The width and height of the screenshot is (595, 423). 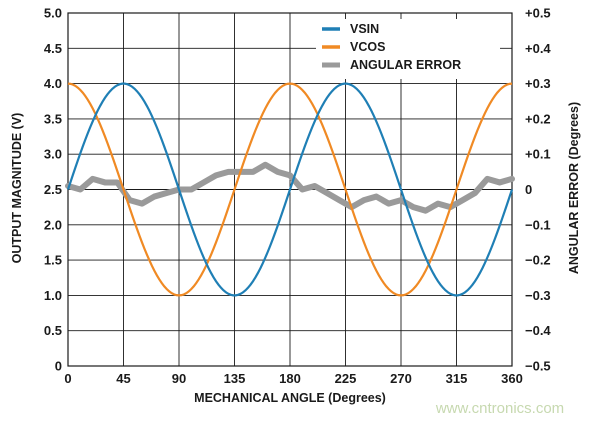 I want to click on legend-label-vcos: VCOS, so click(x=367, y=47).